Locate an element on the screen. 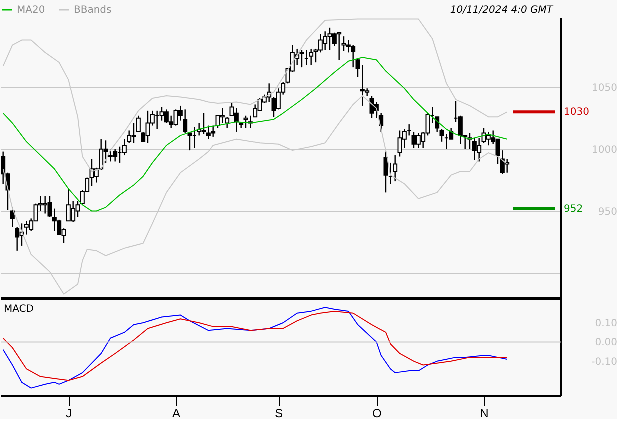 The height and width of the screenshot is (440, 627). legend-label: BBands is located at coordinates (93, 10).